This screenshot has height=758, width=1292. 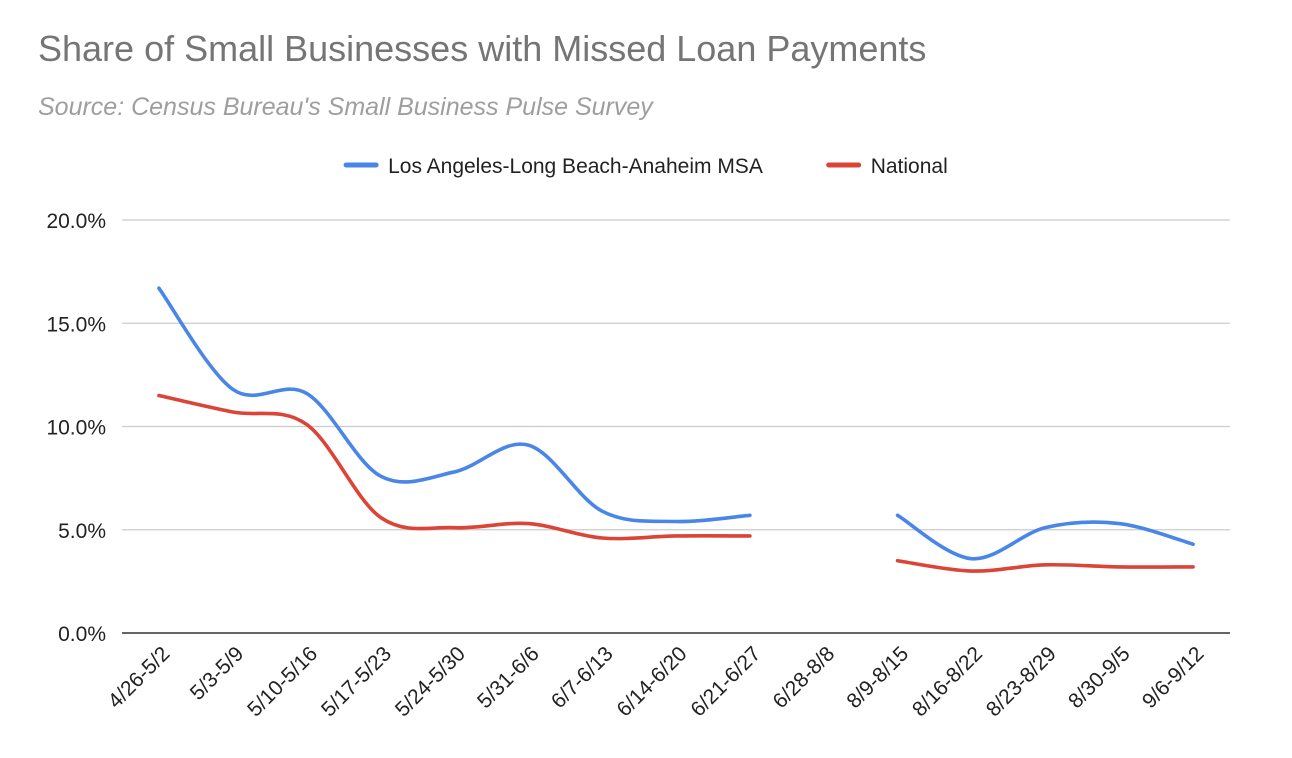 What do you see at coordinates (1021, 681) in the screenshot?
I see `x-tick-label: 8/23-8/29` at bounding box center [1021, 681].